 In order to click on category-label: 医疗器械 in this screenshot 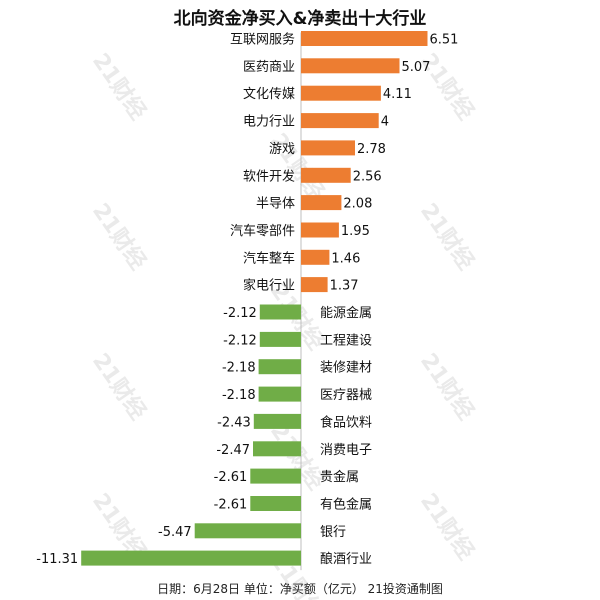, I will do `click(346, 395)`.